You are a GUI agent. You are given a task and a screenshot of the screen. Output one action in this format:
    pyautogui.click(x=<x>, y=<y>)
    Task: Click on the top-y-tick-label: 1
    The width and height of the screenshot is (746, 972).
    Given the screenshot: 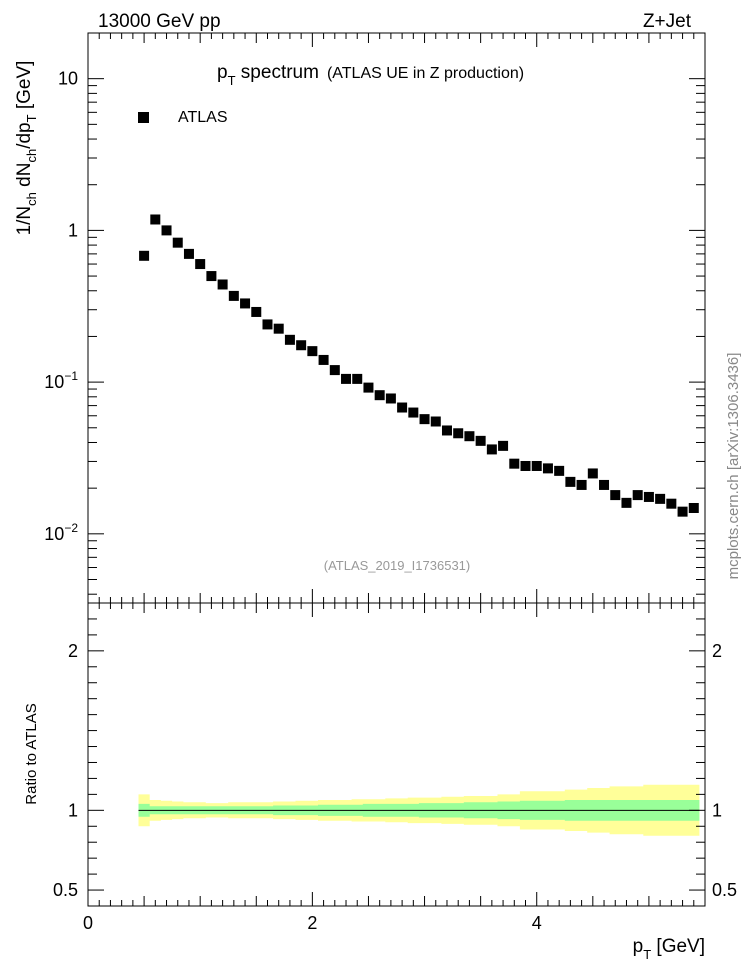 What is the action you would take?
    pyautogui.click(x=73, y=230)
    